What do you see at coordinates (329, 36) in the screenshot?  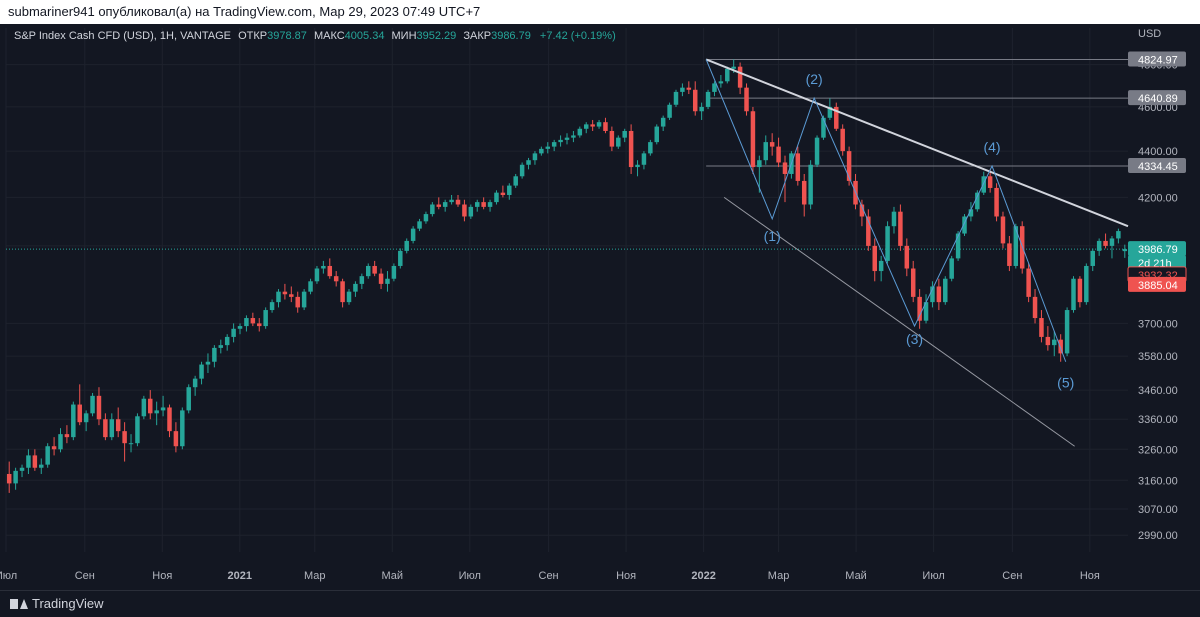 I see `legend-high-label: МАКС` at bounding box center [329, 36].